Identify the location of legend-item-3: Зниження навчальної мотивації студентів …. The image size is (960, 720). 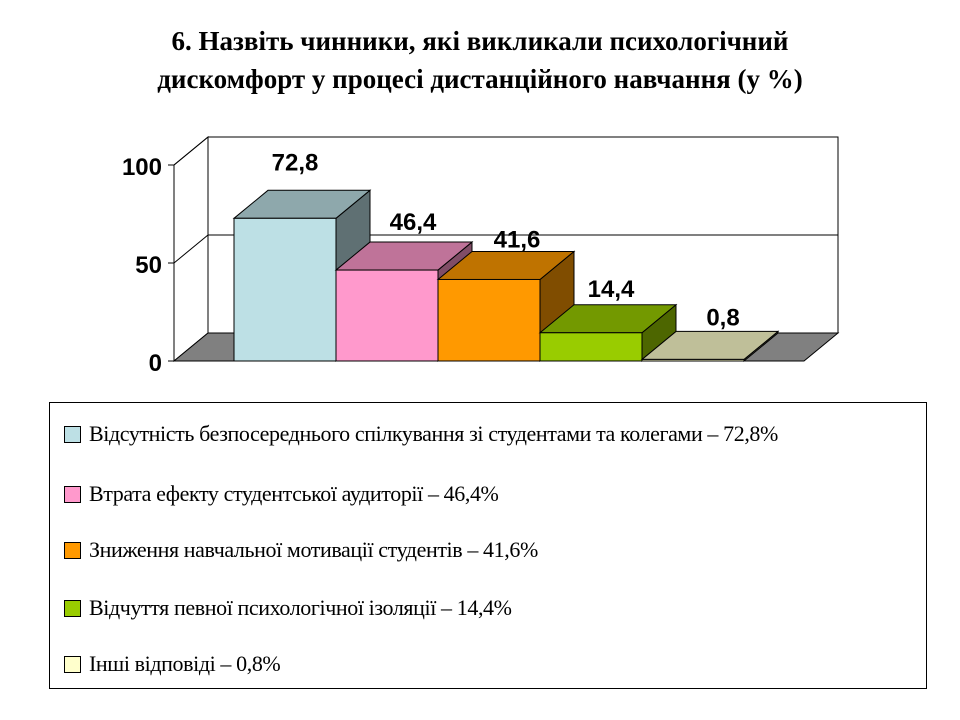
(301, 550).